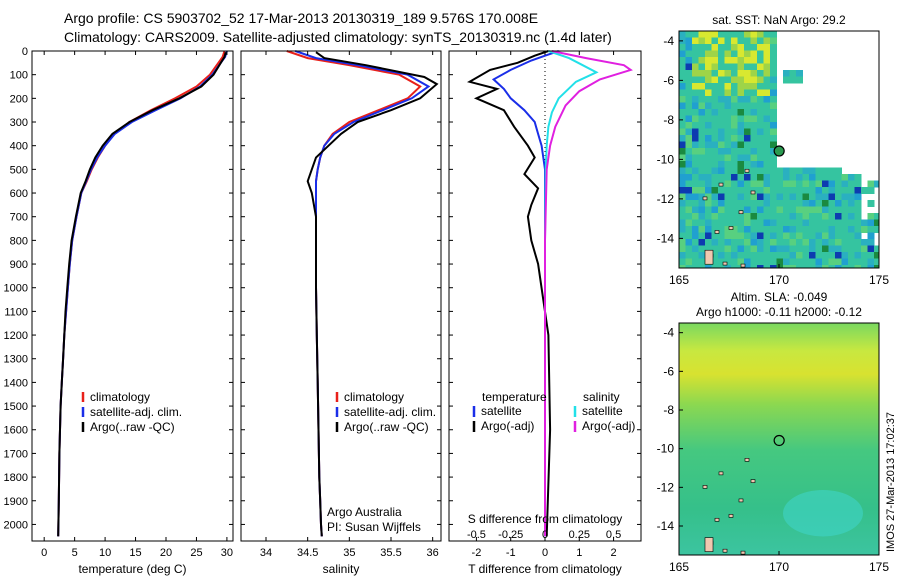 This screenshot has width=900, height=580. I want to click on x-tick-label: 36, so click(433, 553).